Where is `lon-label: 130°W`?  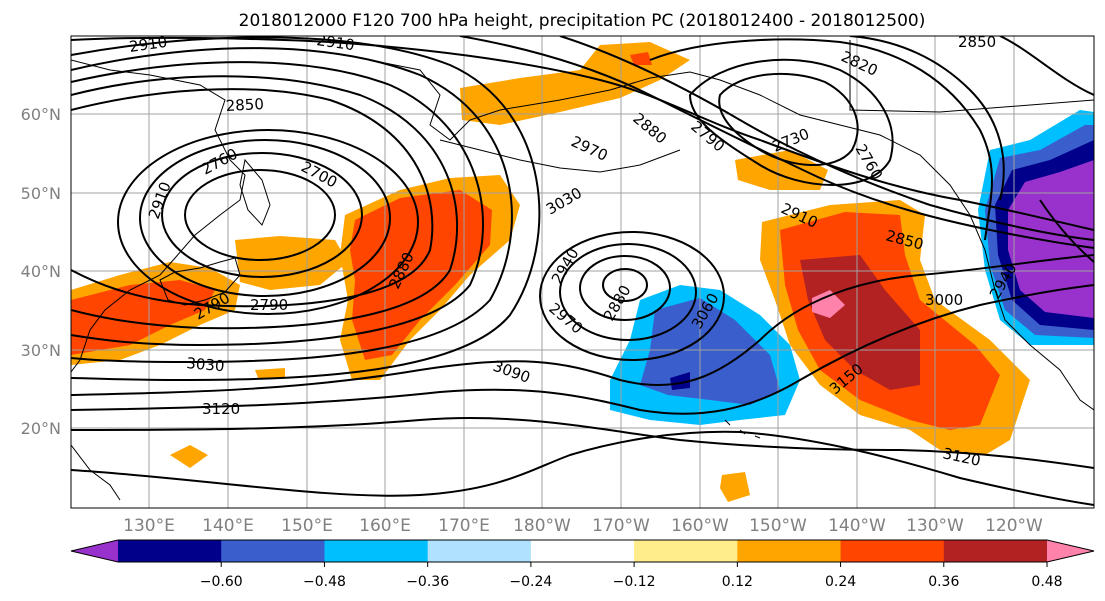
lon-label: 130°W is located at coordinates (935, 526).